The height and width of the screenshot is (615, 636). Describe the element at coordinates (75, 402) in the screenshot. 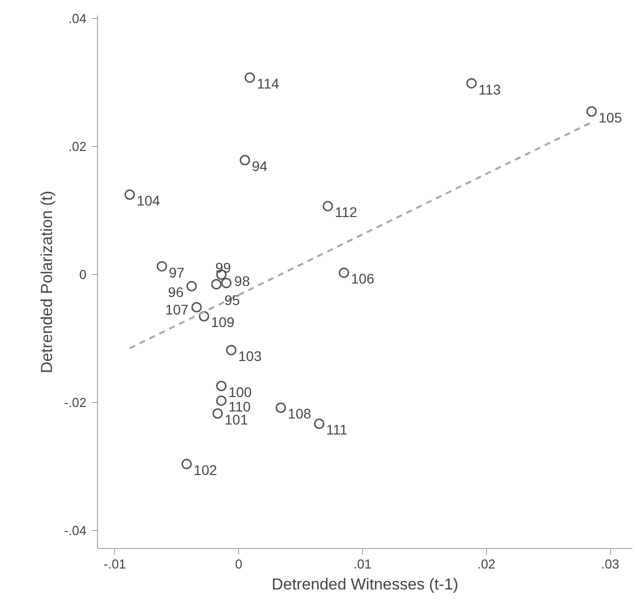

I see `y-tick-label: -.02` at that location.